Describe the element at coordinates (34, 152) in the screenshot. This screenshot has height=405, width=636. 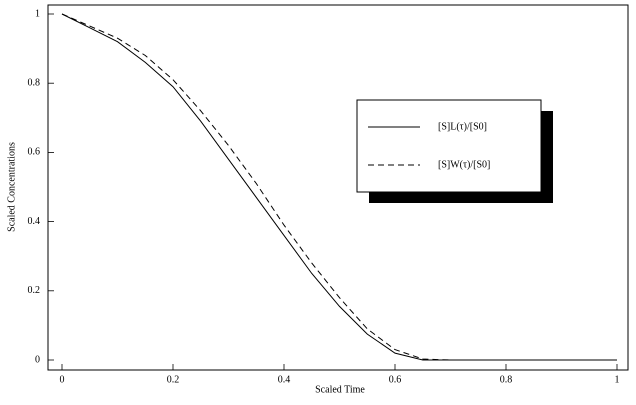
I see `y-tick-label: 0.6` at that location.